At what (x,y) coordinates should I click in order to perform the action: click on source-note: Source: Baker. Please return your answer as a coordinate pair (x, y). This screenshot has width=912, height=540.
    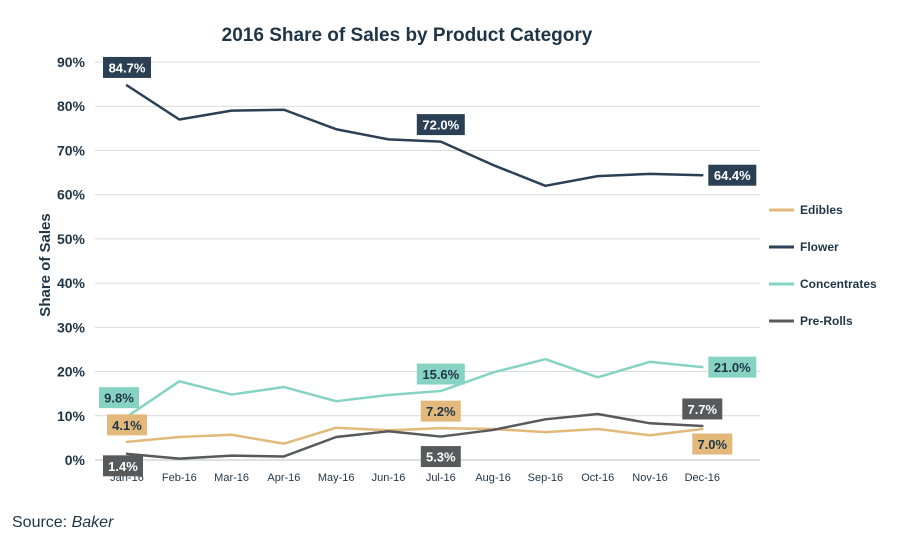
    Looking at the image, I should click on (62, 523).